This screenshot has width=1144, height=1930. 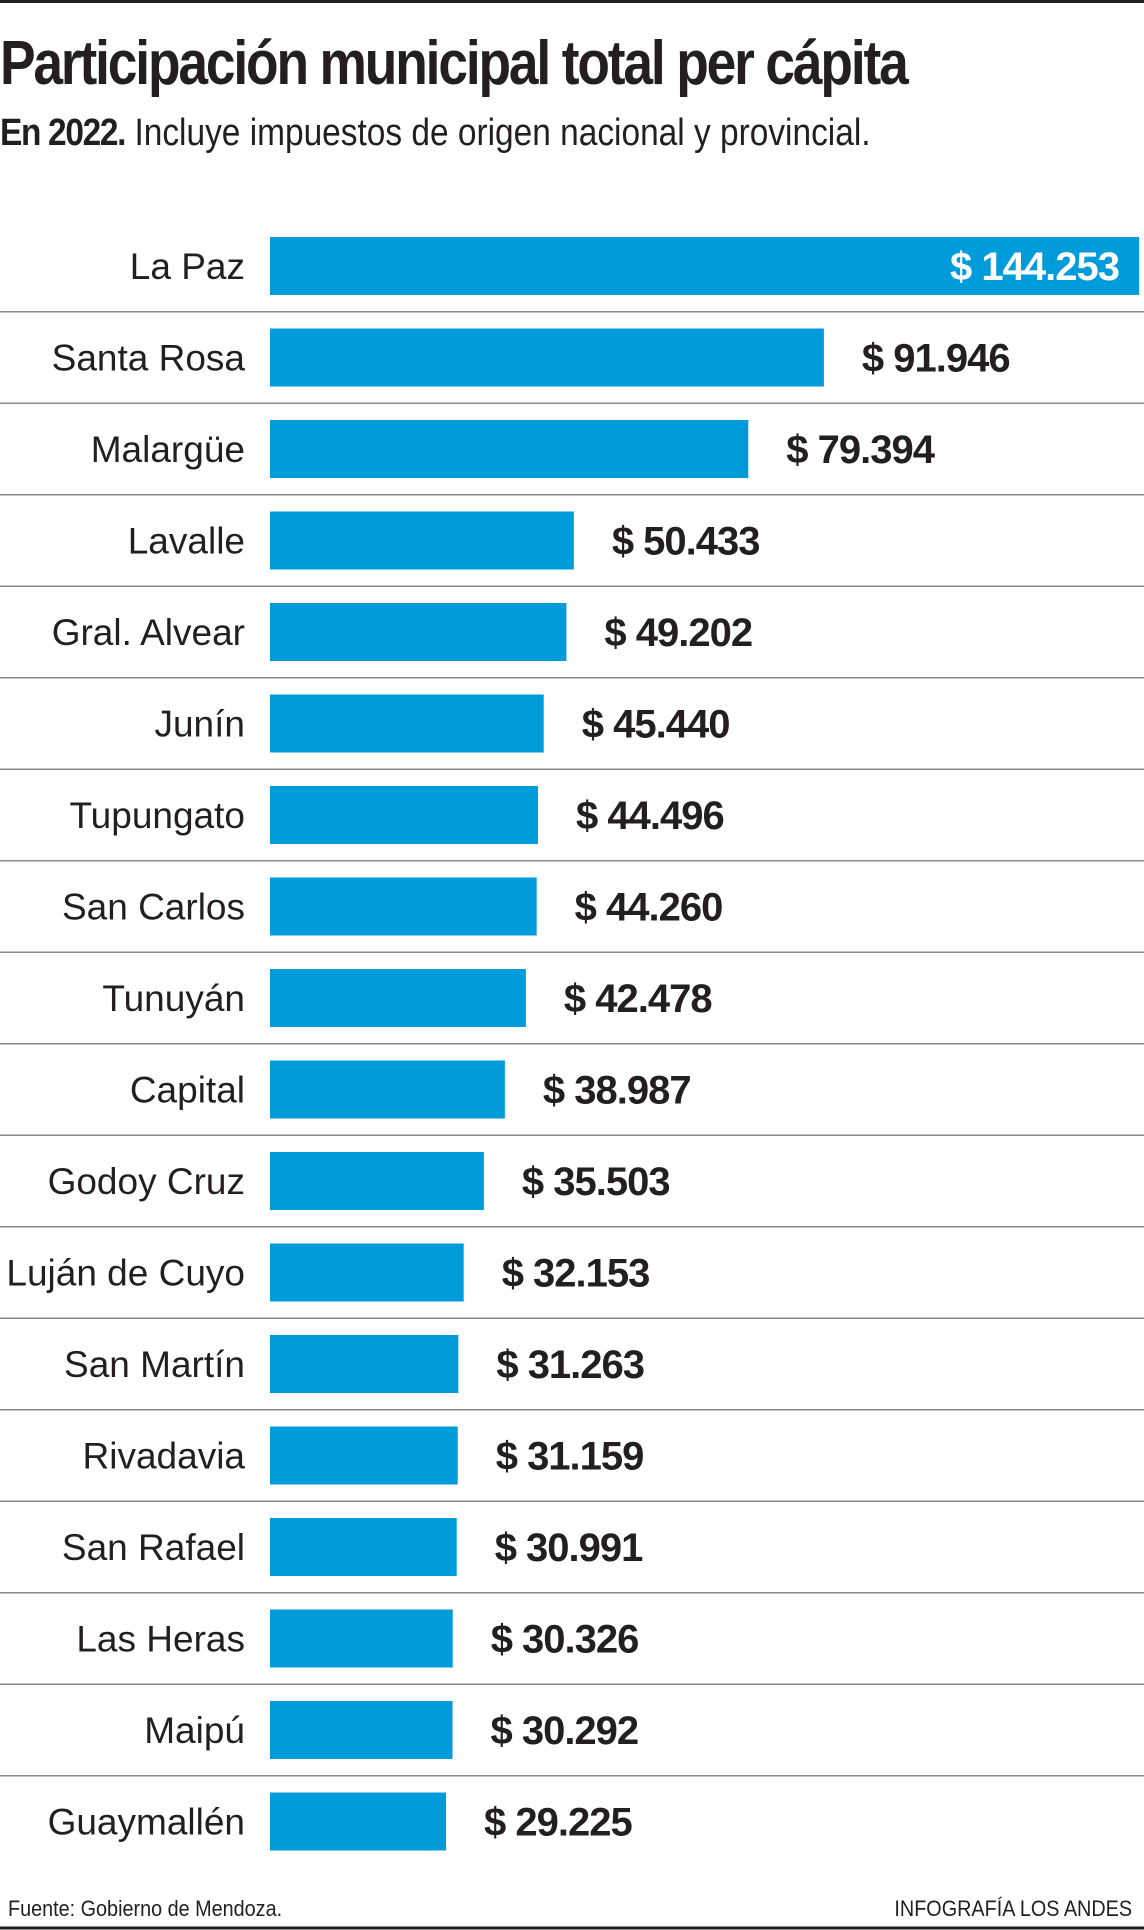 I want to click on top-rule, so click(x=572, y=1).